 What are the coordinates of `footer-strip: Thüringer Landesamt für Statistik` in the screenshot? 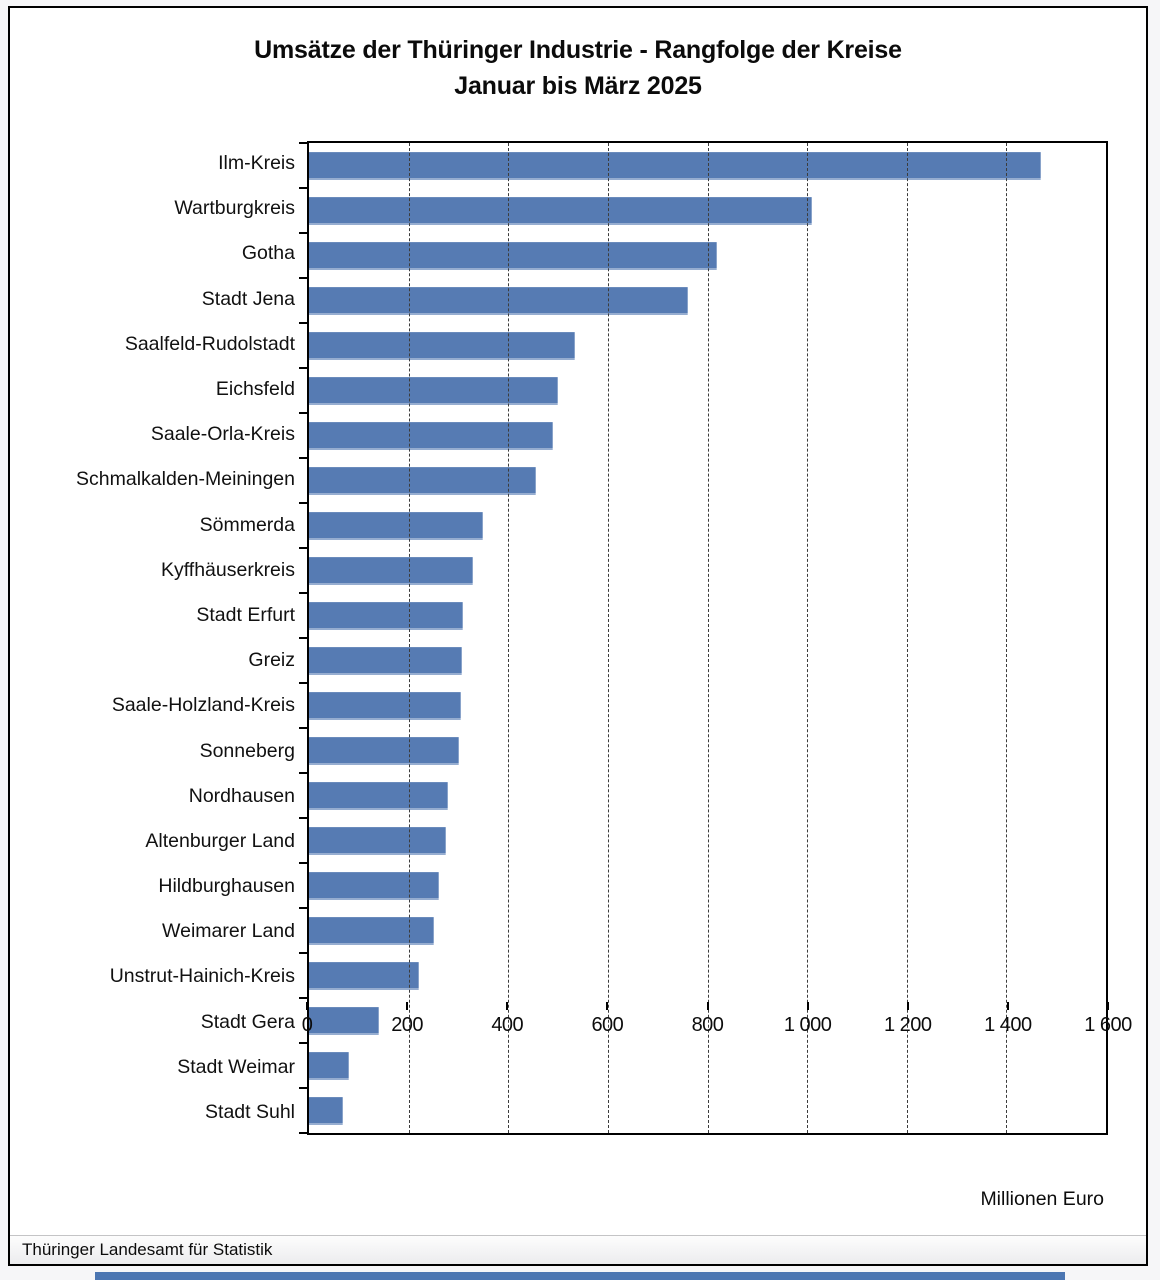 It's located at (578, 1249).